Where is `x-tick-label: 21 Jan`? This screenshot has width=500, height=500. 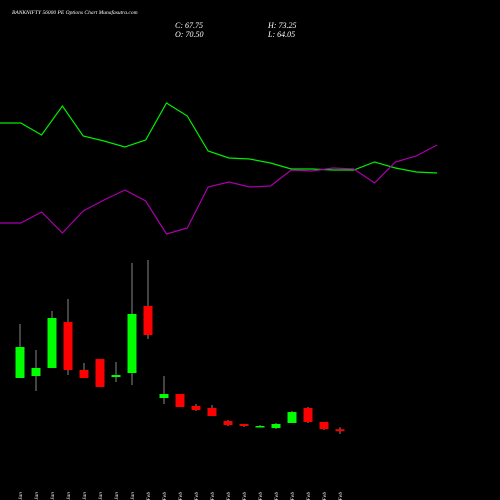
x-tick-label: 21 Jan is located at coordinates (21, 496).